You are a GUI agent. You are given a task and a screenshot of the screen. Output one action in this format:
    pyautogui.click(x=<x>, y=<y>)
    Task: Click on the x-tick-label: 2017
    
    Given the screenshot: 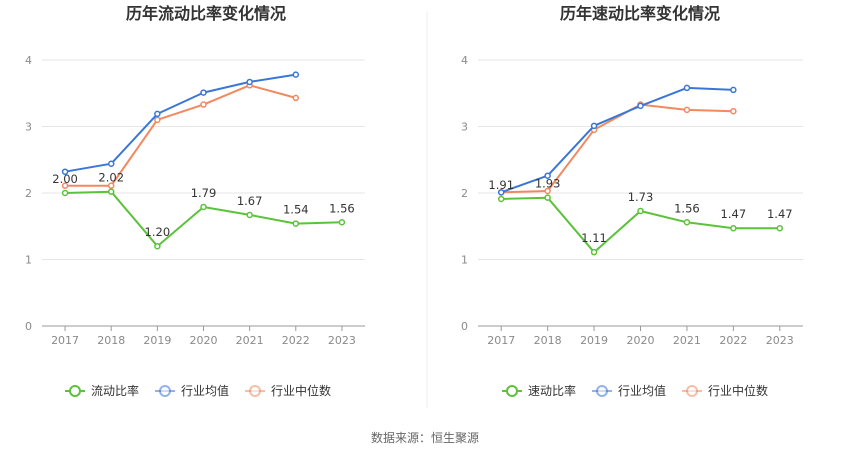 What is the action you would take?
    pyautogui.click(x=65, y=340)
    